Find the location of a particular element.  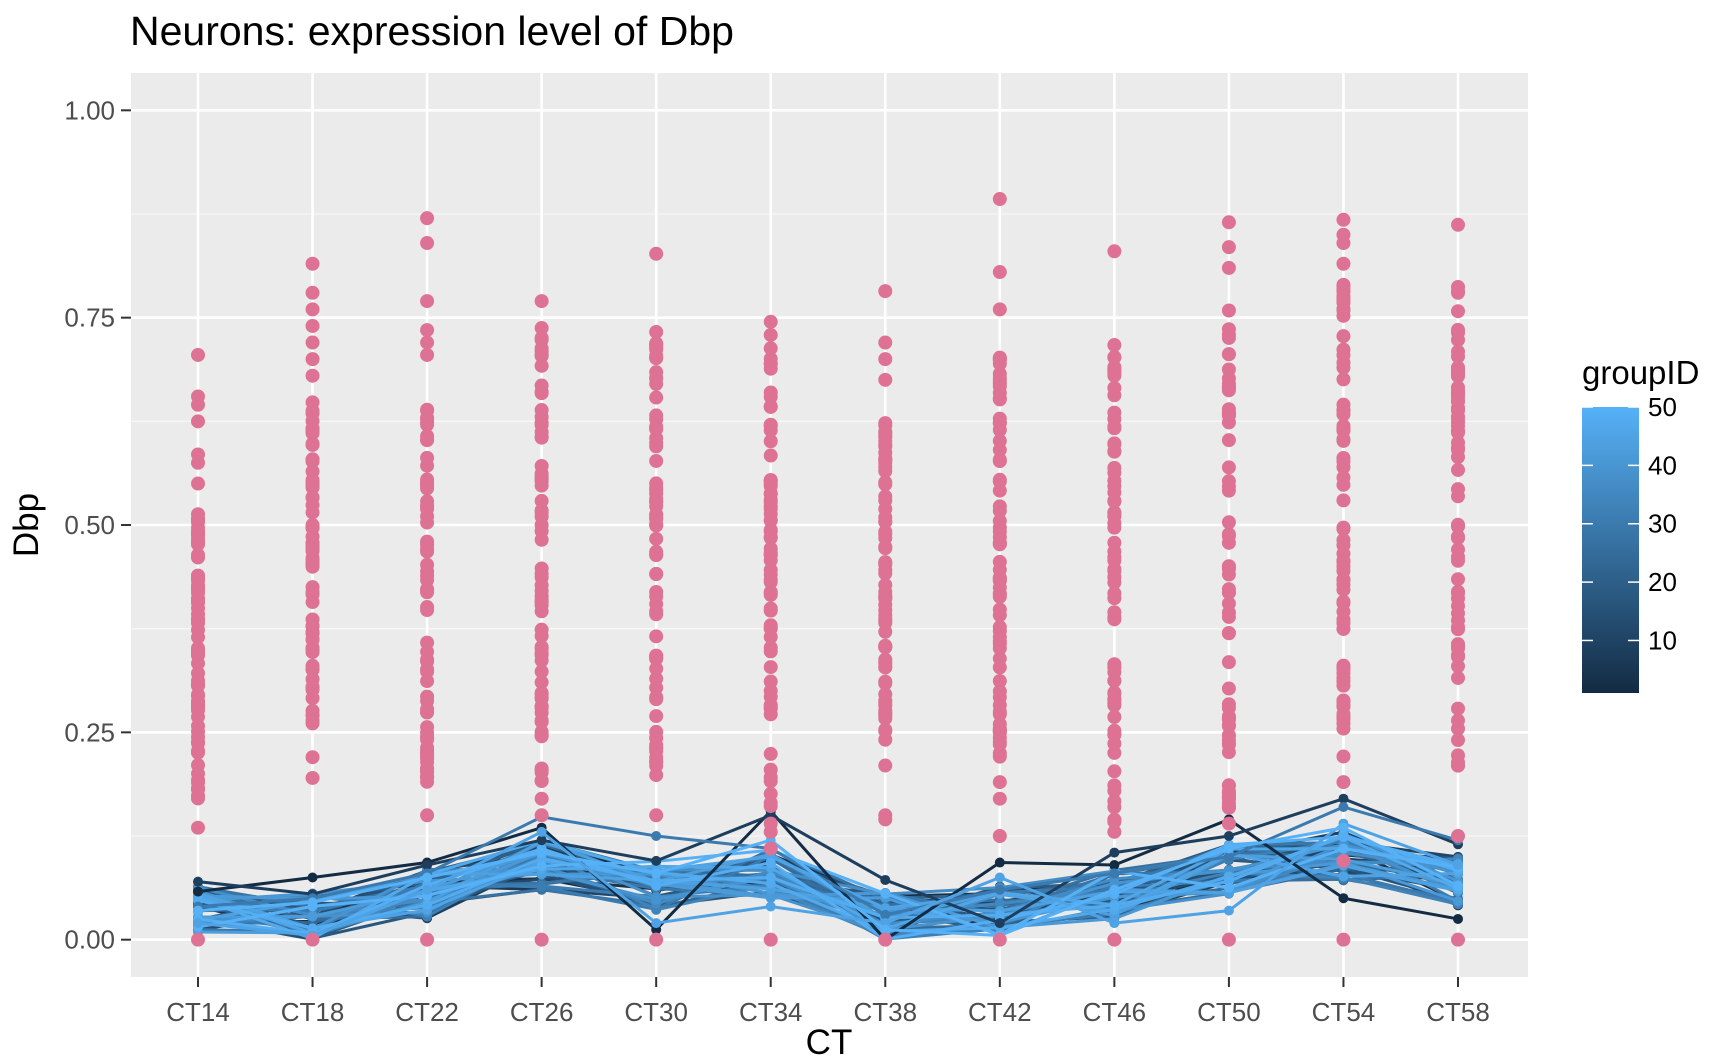

x-tick-label: CT50 is located at coordinates (1229, 1012).